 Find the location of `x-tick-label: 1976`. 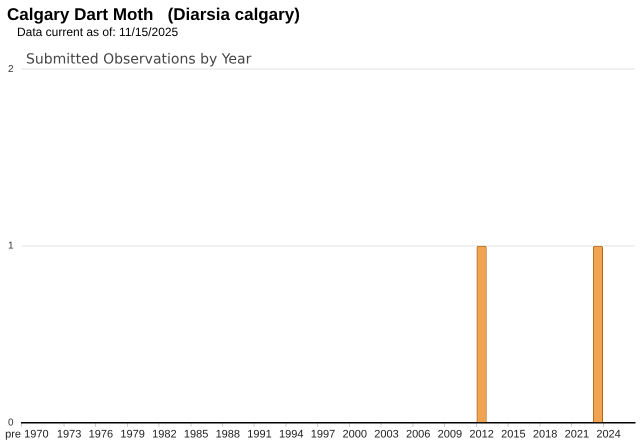

x-tick-label: 1976 is located at coordinates (101, 434).